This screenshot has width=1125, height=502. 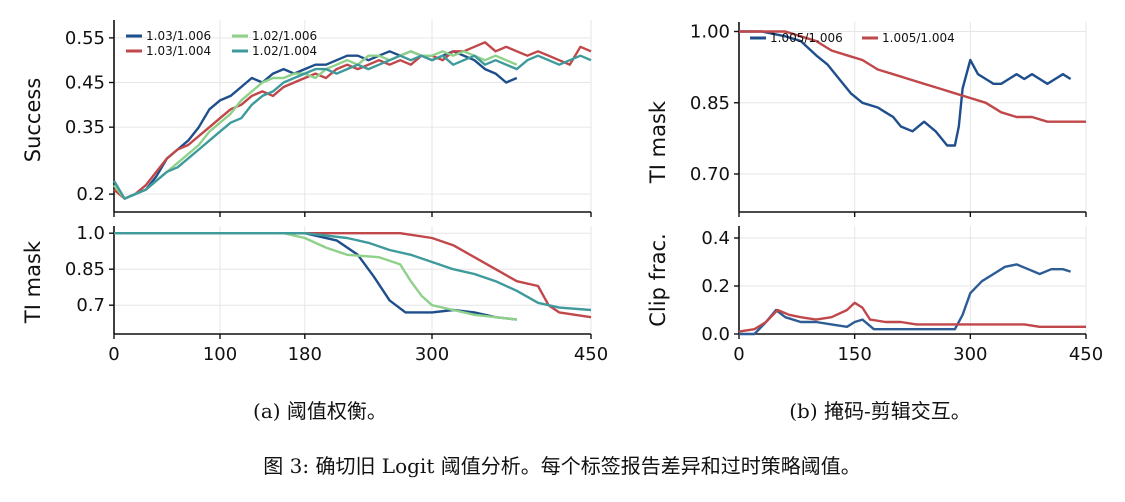 I want to click on legend-label: 1.005/1.006, so click(x=806, y=38).